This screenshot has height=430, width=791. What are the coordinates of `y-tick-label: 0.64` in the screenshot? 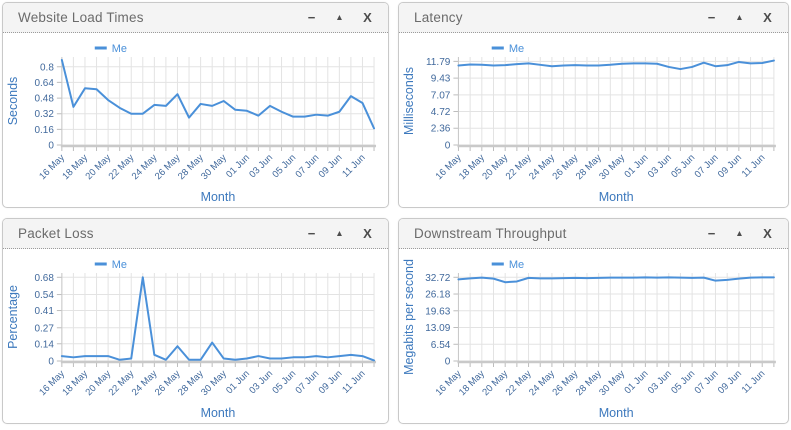 It's located at (44, 83).